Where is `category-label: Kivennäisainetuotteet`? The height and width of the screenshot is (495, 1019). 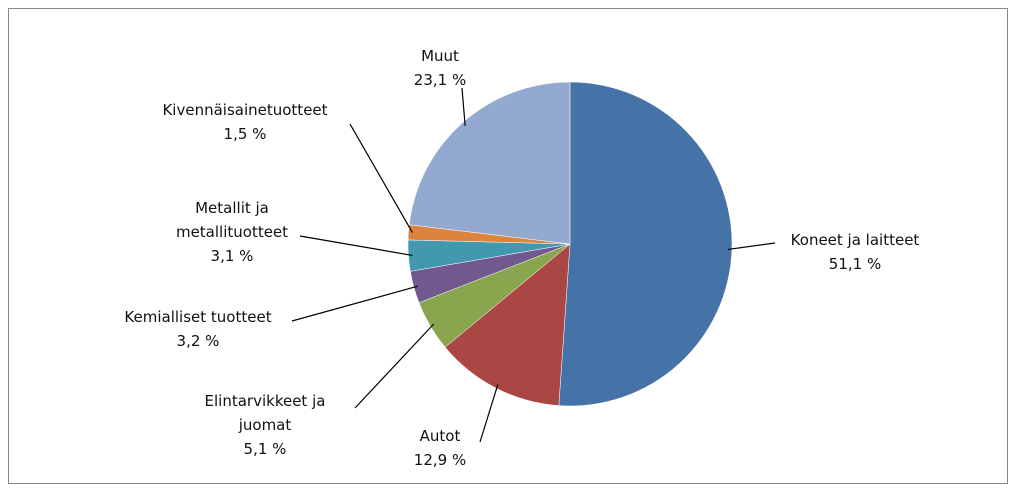 category-label: Kivennäisainetuotteet is located at coordinates (245, 110).